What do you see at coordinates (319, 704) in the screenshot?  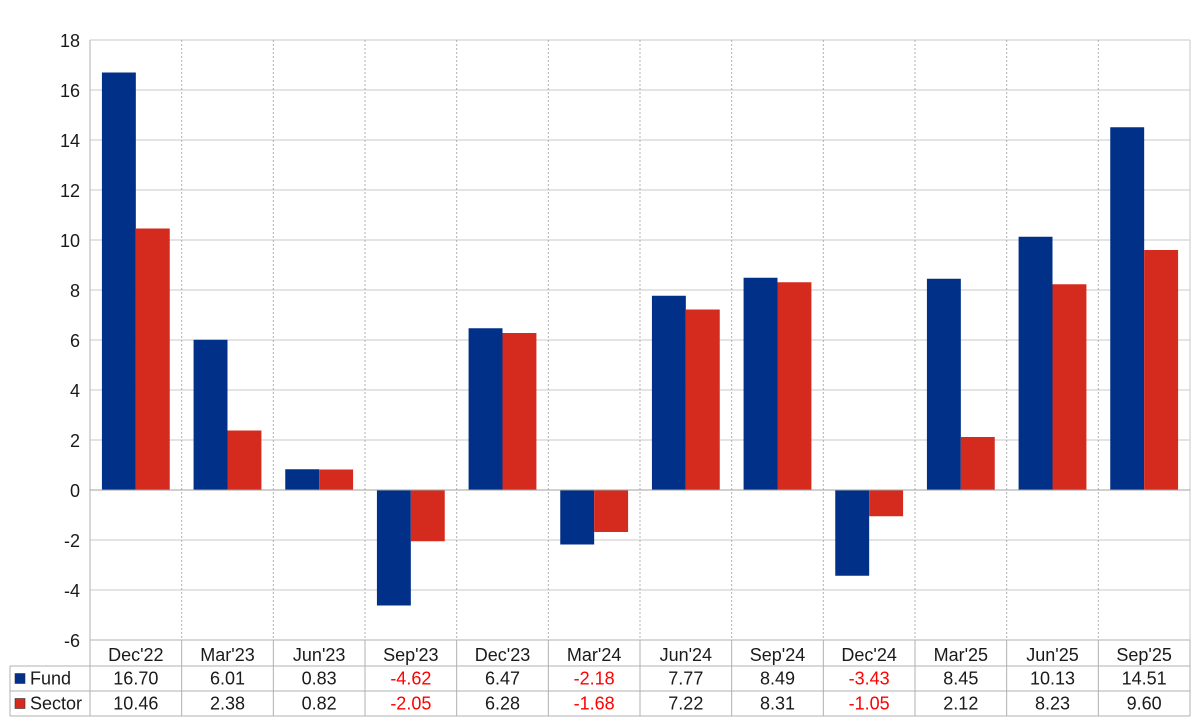 I see `data-label-sector: 0.82` at bounding box center [319, 704].